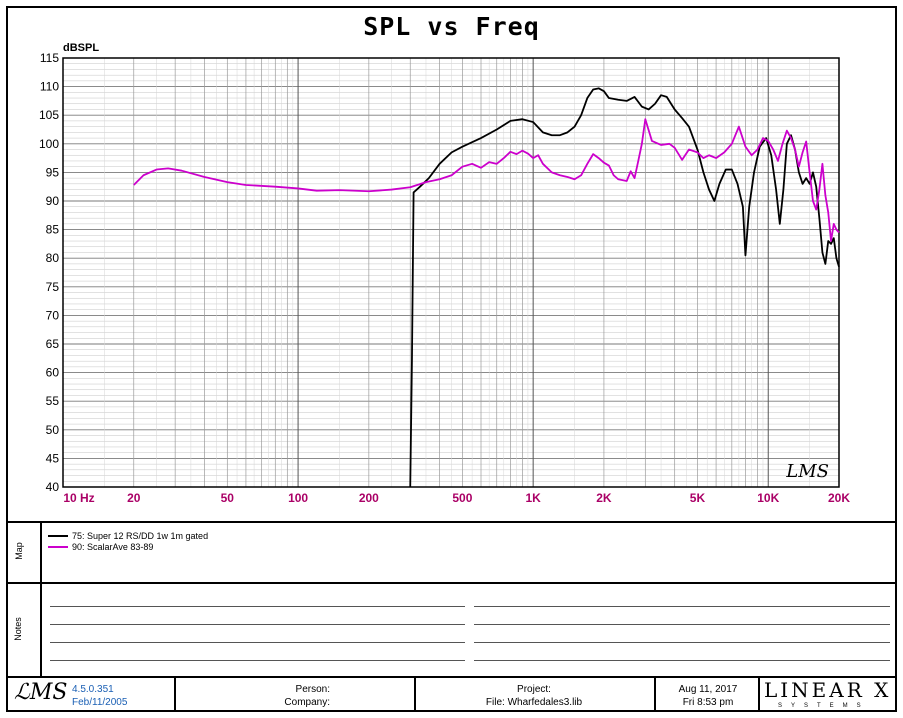  Describe the element at coordinates (807, 471) in the screenshot. I see `lms-watermark: LMS` at that location.